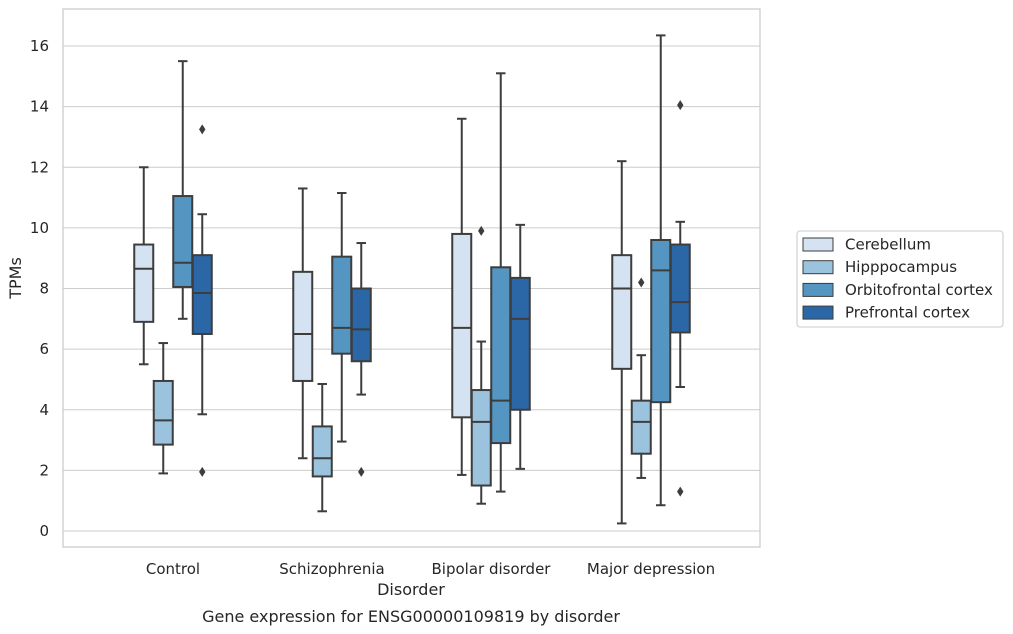  What do you see at coordinates (44, 410) in the screenshot?
I see `y-tick-label: 4` at bounding box center [44, 410].